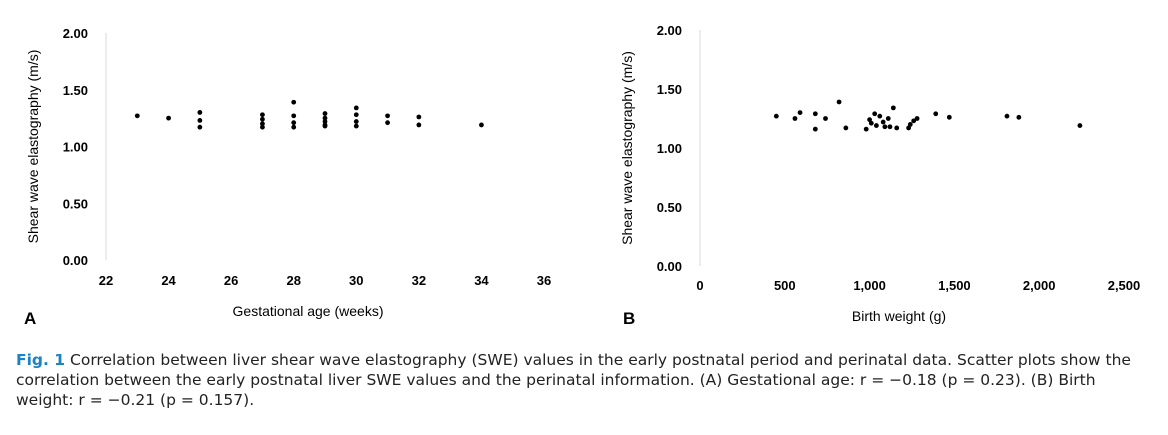 This screenshot has width=1168, height=435. What do you see at coordinates (231, 280) in the screenshot?
I see `x-tick-label: 26` at bounding box center [231, 280].